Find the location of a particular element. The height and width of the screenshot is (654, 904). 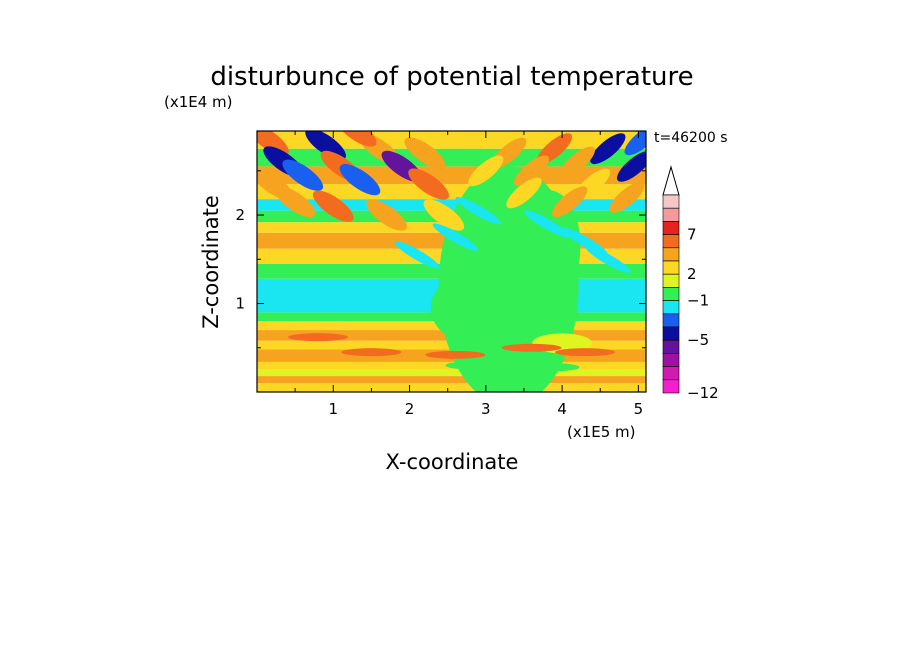

x-unit-label: (x1E5 m) is located at coordinates (601, 432).